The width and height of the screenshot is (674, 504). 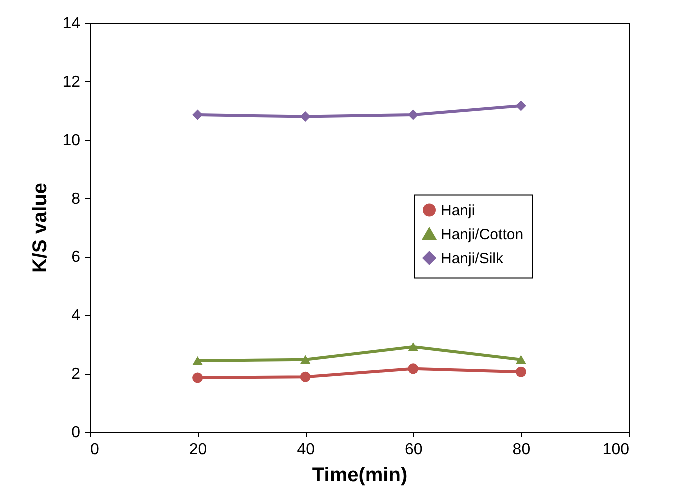 What do you see at coordinates (71, 24) in the screenshot?
I see `y-tick-label: 14` at bounding box center [71, 24].